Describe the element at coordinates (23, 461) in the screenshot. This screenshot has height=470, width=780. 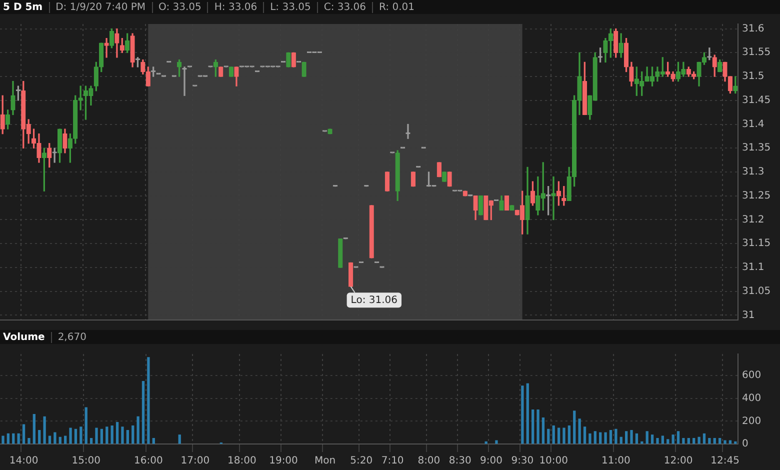
I see `x-tick-label: 14:00` at that location.